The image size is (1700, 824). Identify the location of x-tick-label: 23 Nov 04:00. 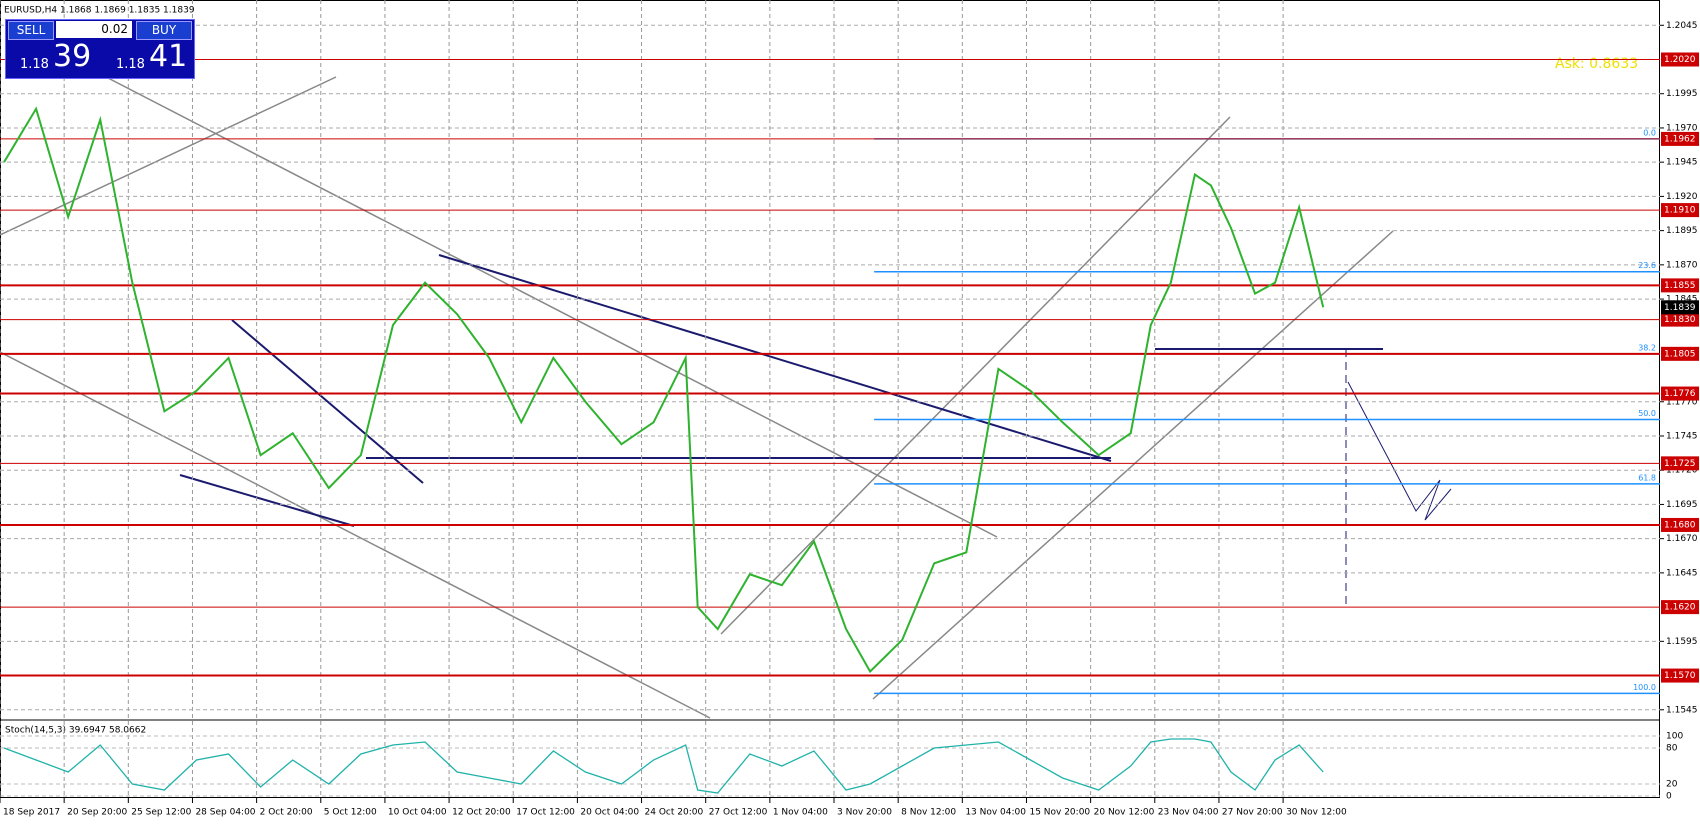
(1188, 813).